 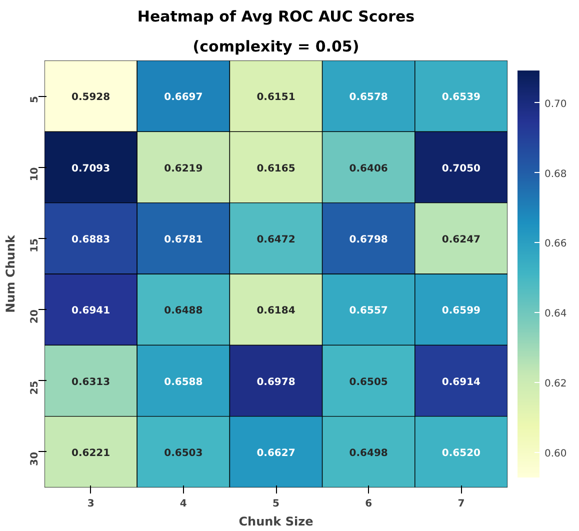 I want to click on data-label: 0.6627, so click(x=276, y=453).